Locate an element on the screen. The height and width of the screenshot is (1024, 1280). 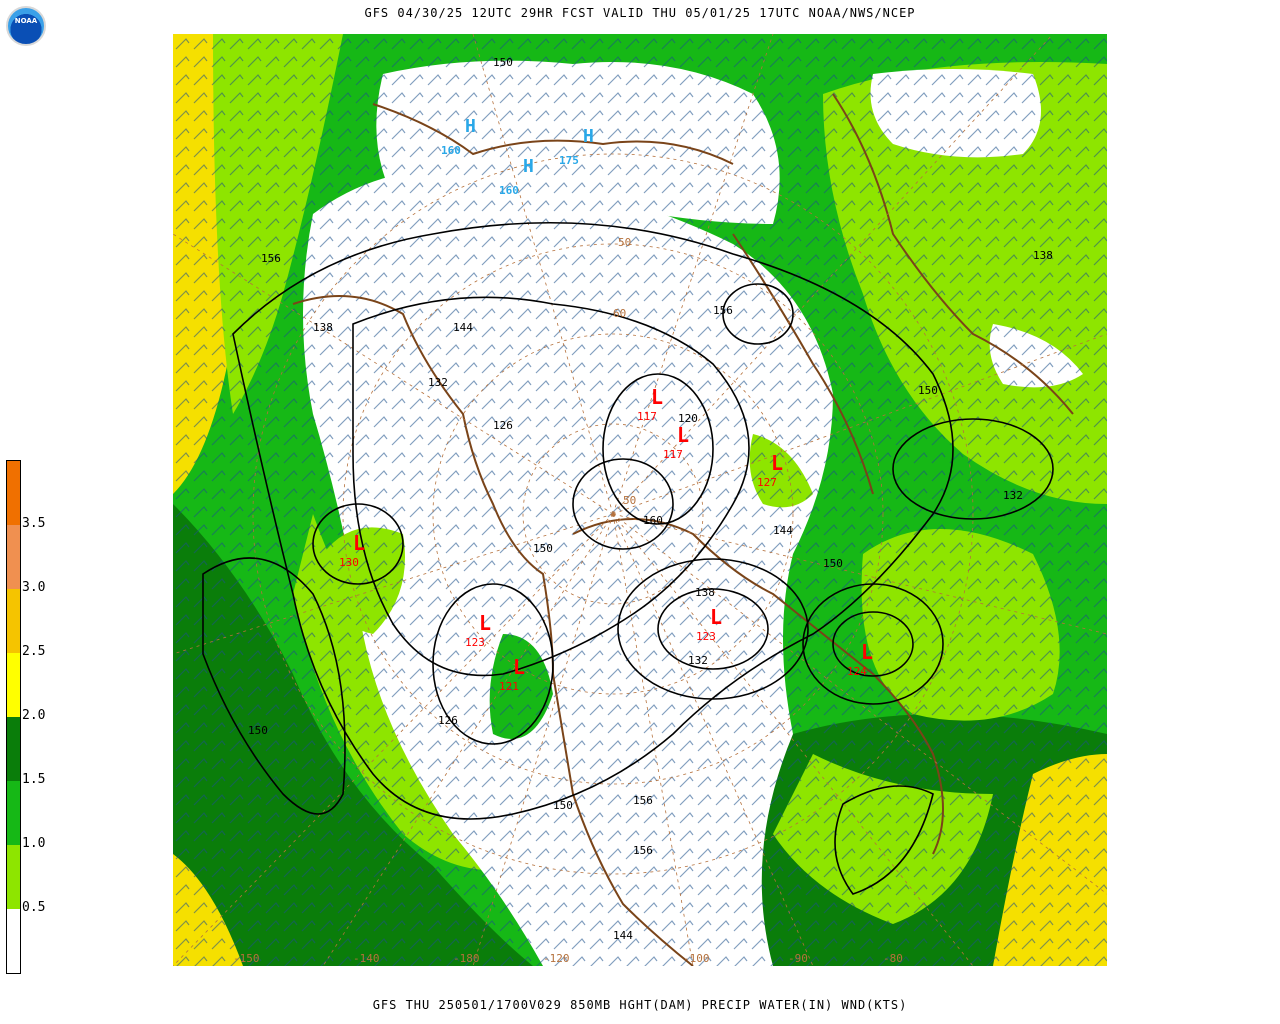
colorbar-label: 3.5 is located at coordinates (34, 523).